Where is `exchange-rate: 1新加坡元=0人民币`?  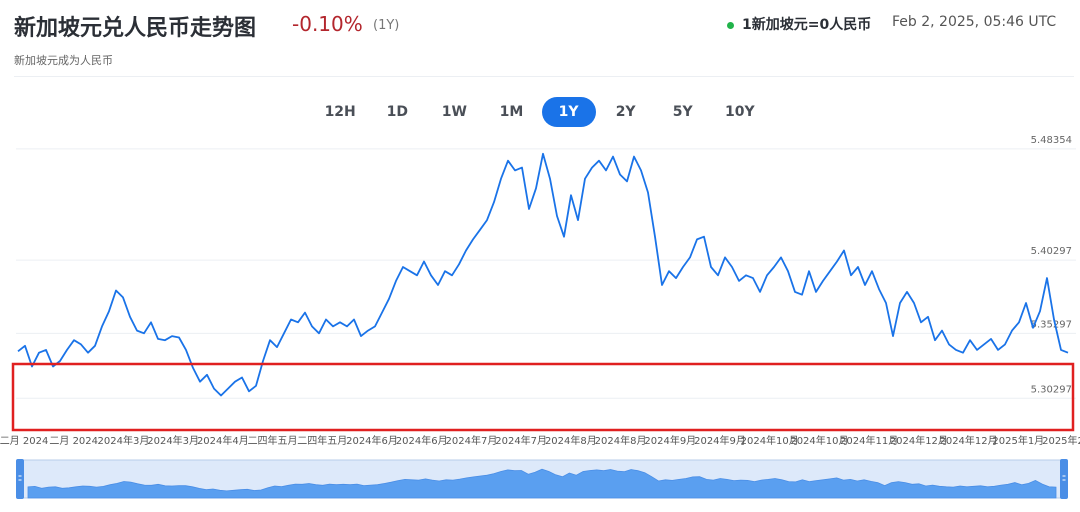 exchange-rate: 1新加坡元=0人民币 is located at coordinates (807, 25).